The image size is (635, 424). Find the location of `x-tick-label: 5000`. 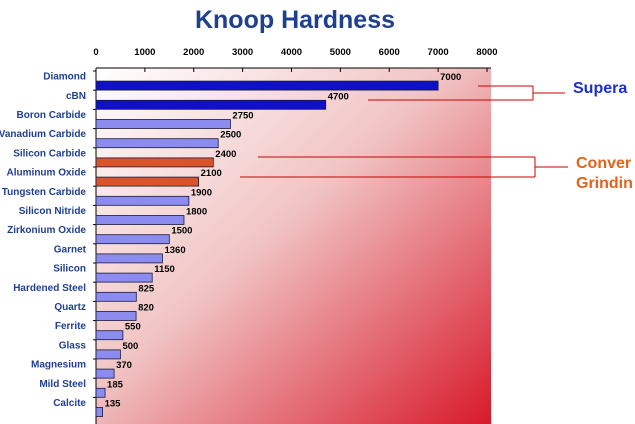

x-tick-label: 5000 is located at coordinates (340, 52).